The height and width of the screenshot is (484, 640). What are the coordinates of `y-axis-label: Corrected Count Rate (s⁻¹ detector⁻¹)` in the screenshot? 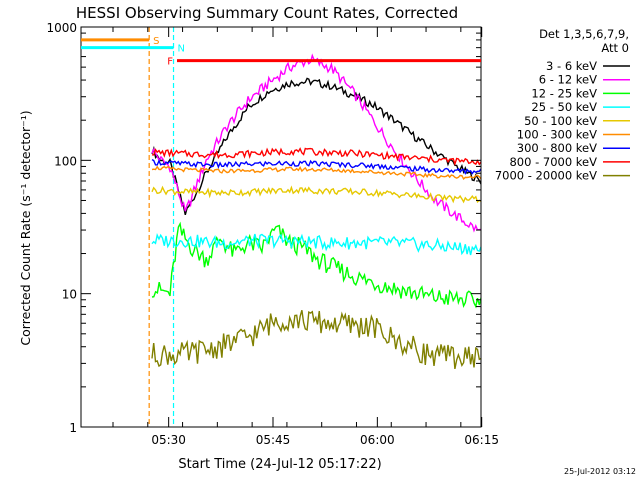 It's located at (25, 227).